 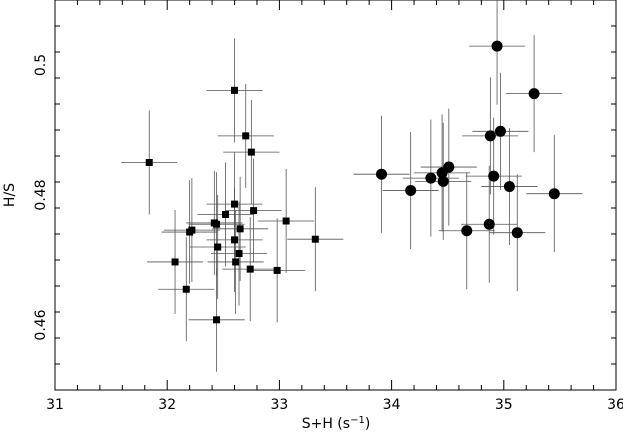 What do you see at coordinates (615, 405) in the screenshot?
I see `x-tick-label: 36` at bounding box center [615, 405].